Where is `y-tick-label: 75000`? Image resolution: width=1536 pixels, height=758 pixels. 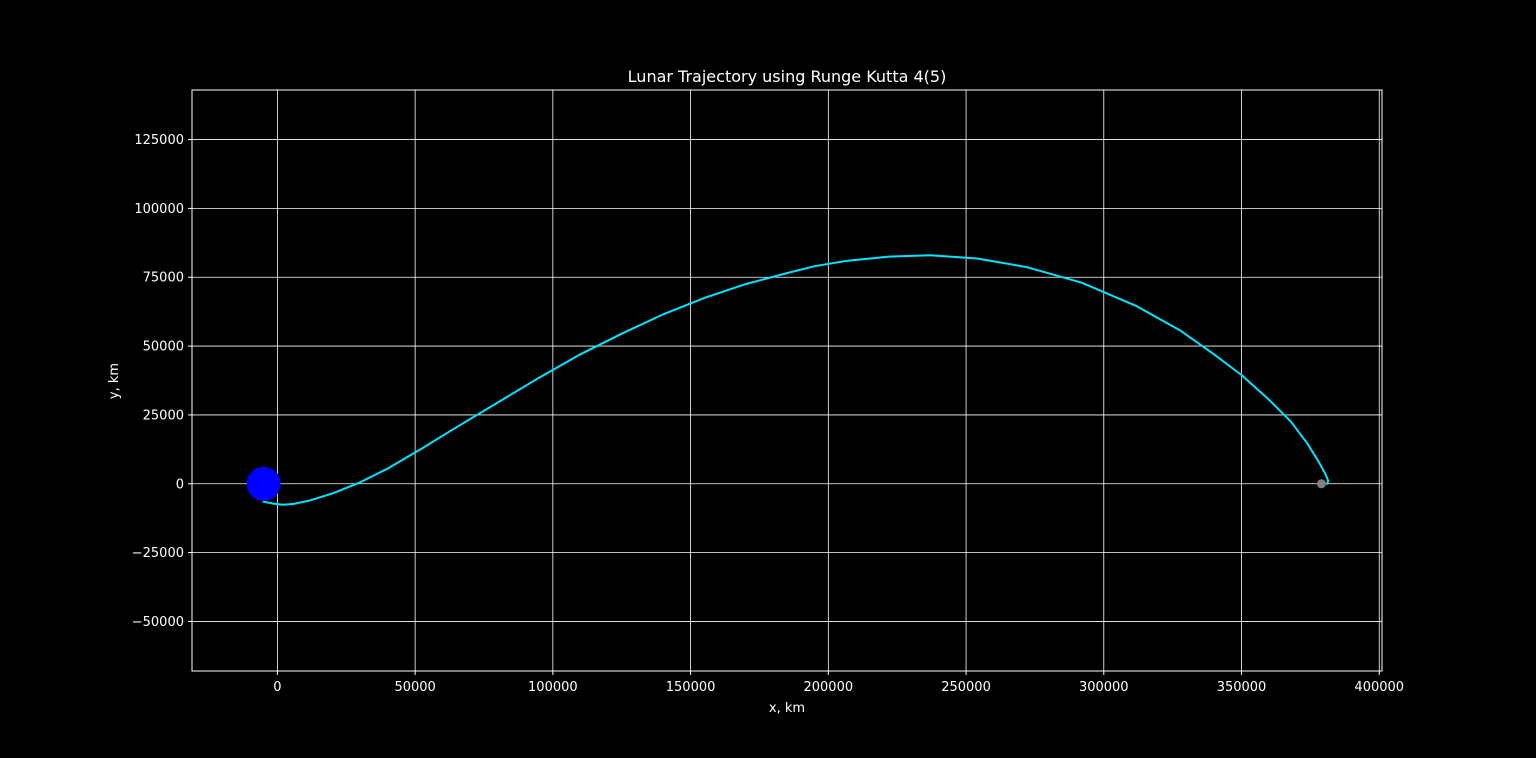 y-tick-label: 75000 is located at coordinates (163, 278).